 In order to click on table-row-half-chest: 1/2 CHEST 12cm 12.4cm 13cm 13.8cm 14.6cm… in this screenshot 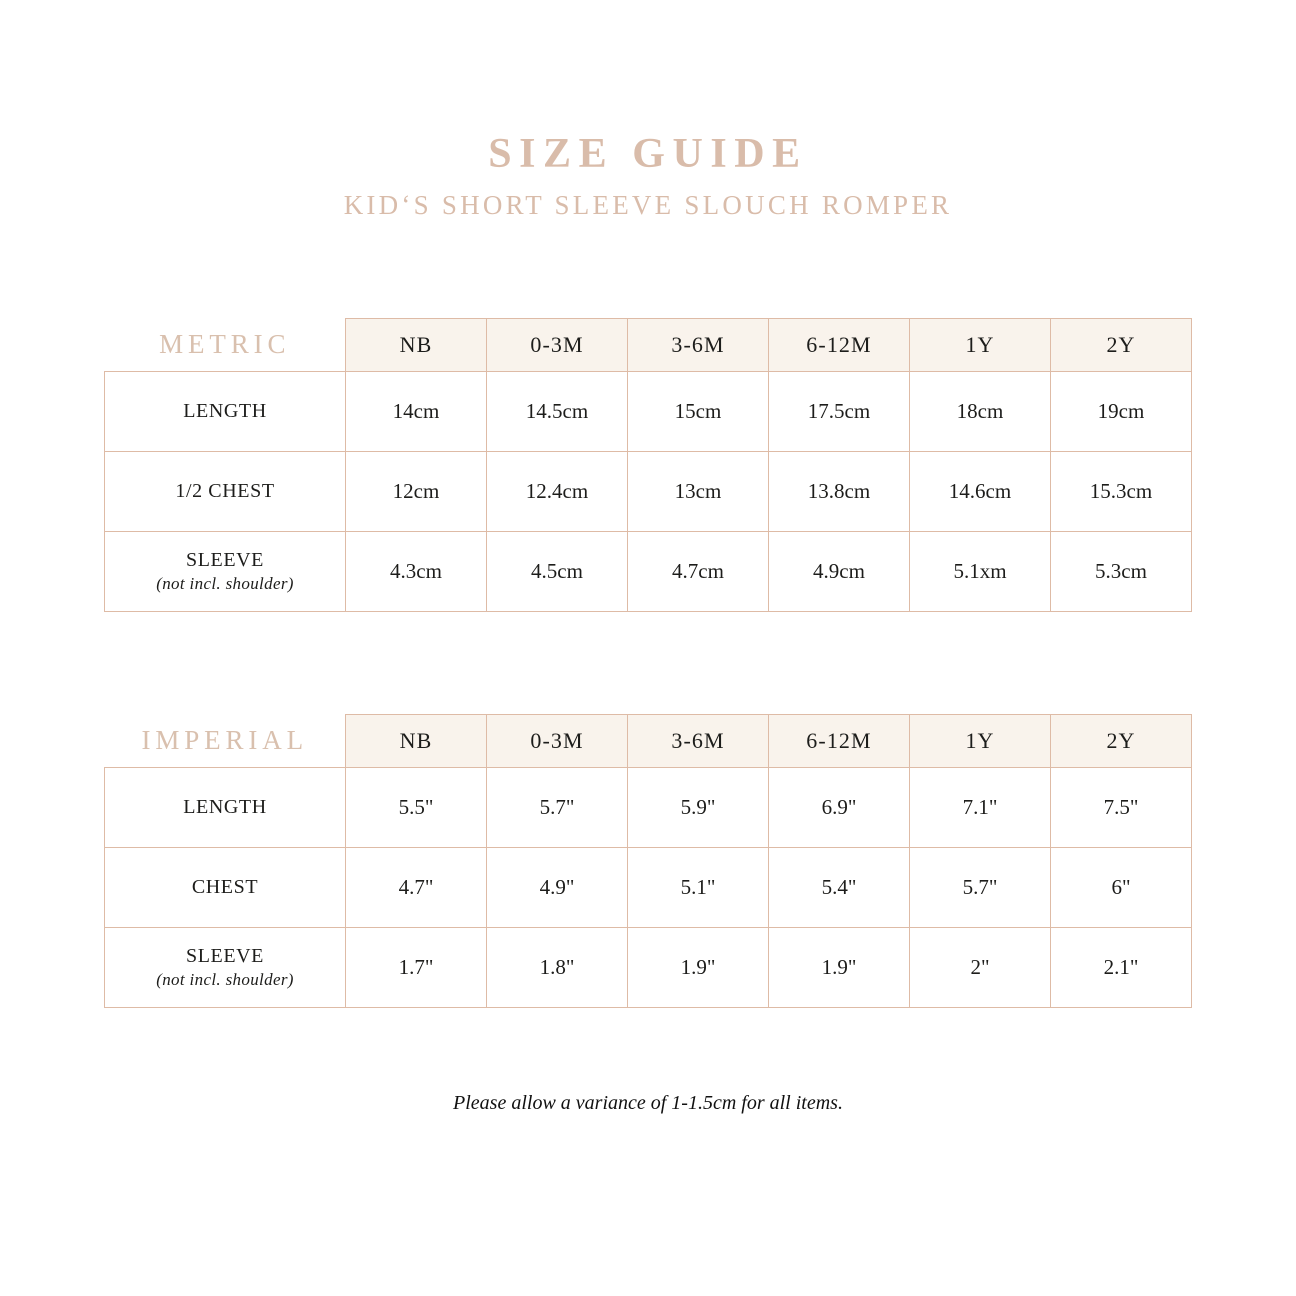, I will do `click(648, 491)`.